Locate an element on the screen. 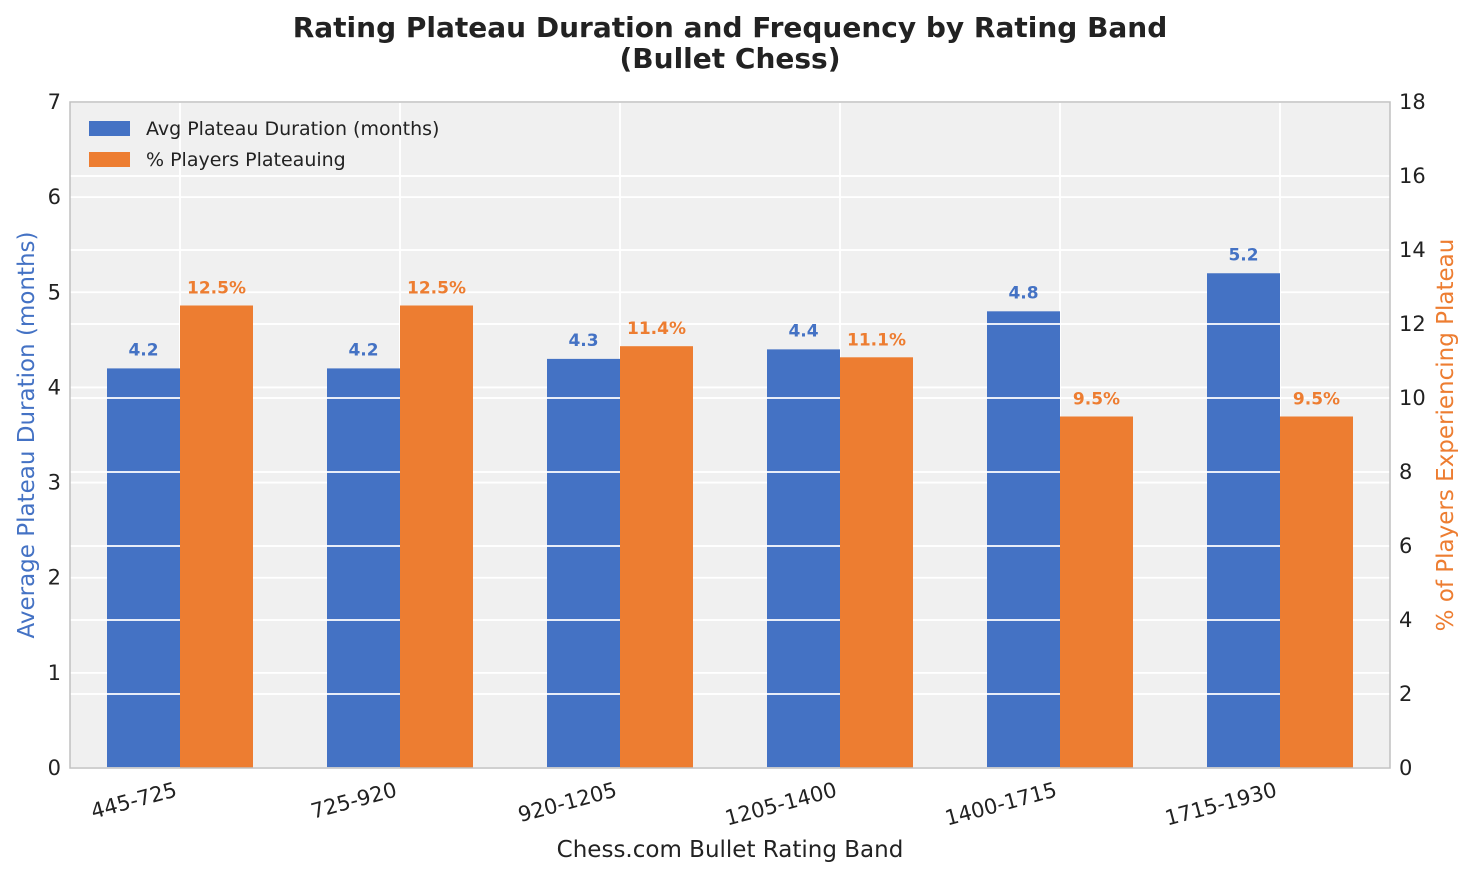 Image resolution: width=1474 pixels, height=877 pixels. right-tick-label-8: 16 is located at coordinates (1412, 176).